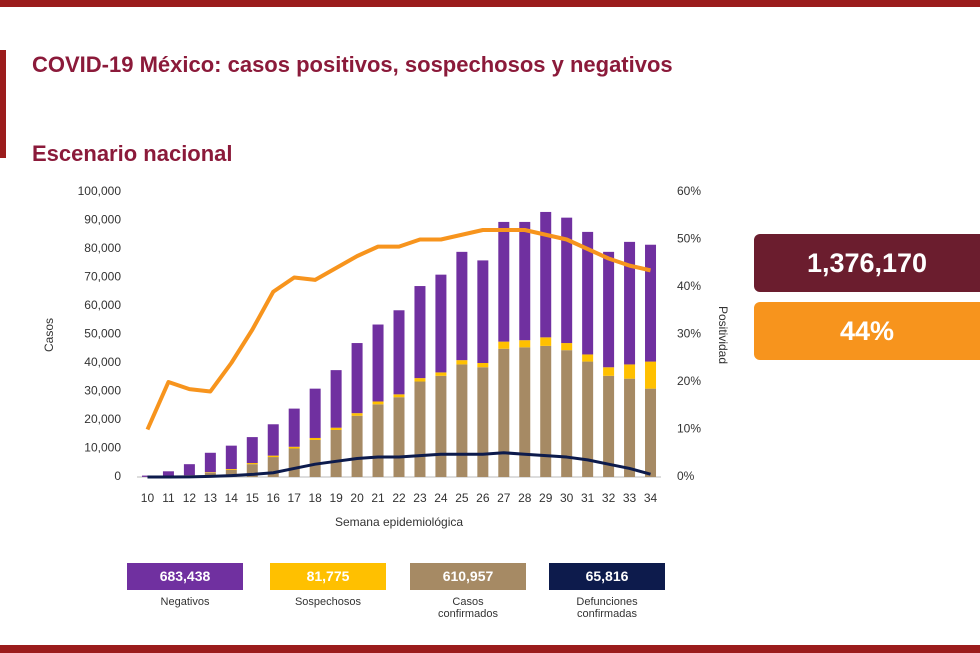 The width and height of the screenshot is (980, 653). What do you see at coordinates (468, 591) in the screenshot?
I see `legend-item: 610,957 Casos confirmados` at bounding box center [468, 591].